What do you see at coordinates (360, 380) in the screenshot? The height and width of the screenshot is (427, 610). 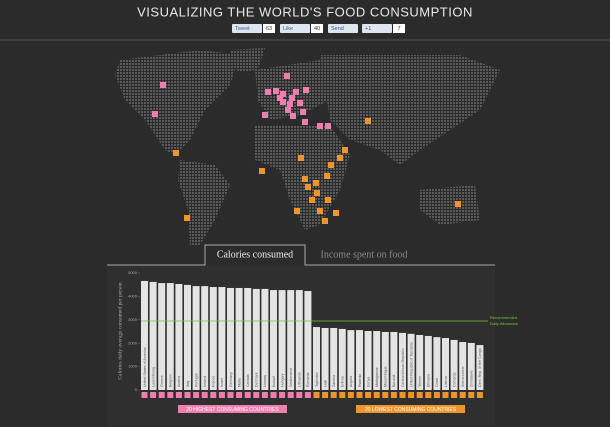 I see `category-label: Rwanda` at bounding box center [360, 380].